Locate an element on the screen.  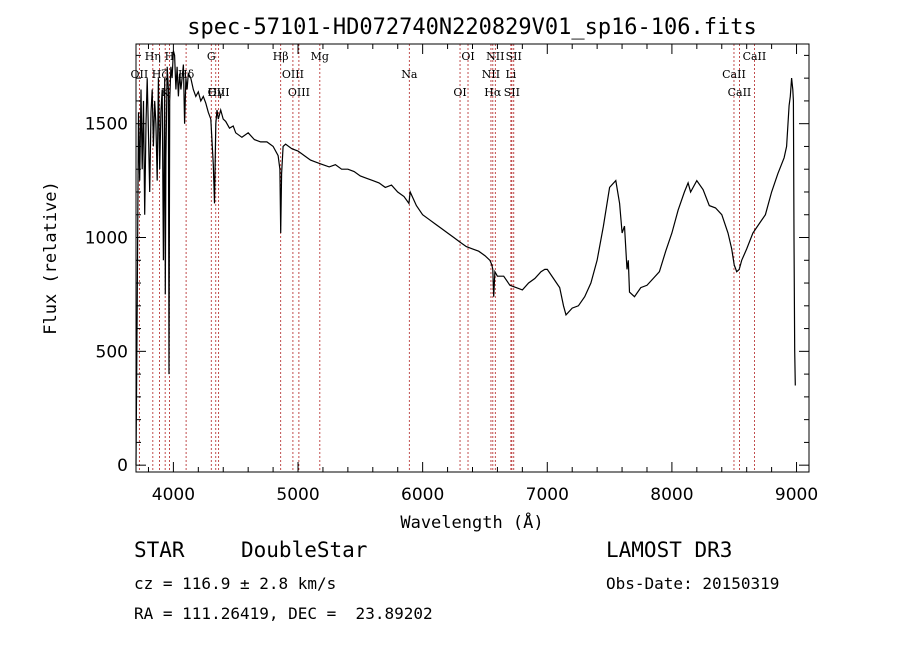
x-tick-label: 6000 is located at coordinates (422, 495).